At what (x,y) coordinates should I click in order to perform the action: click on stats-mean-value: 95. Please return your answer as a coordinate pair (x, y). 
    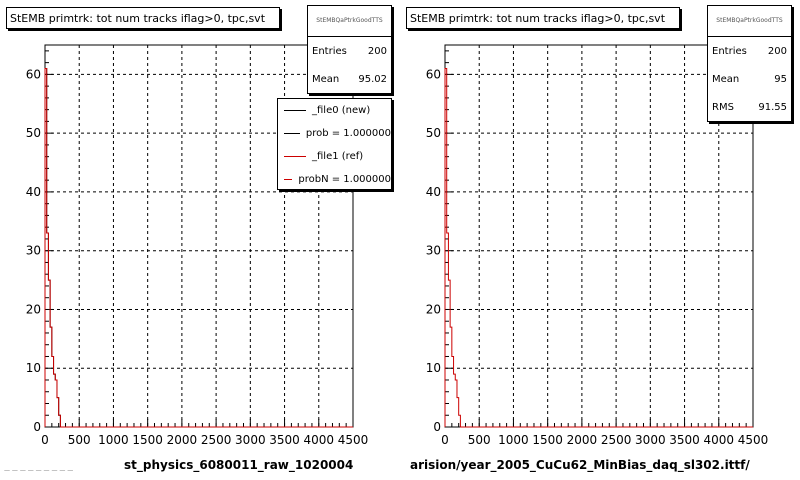
    Looking at the image, I should click on (780, 79).